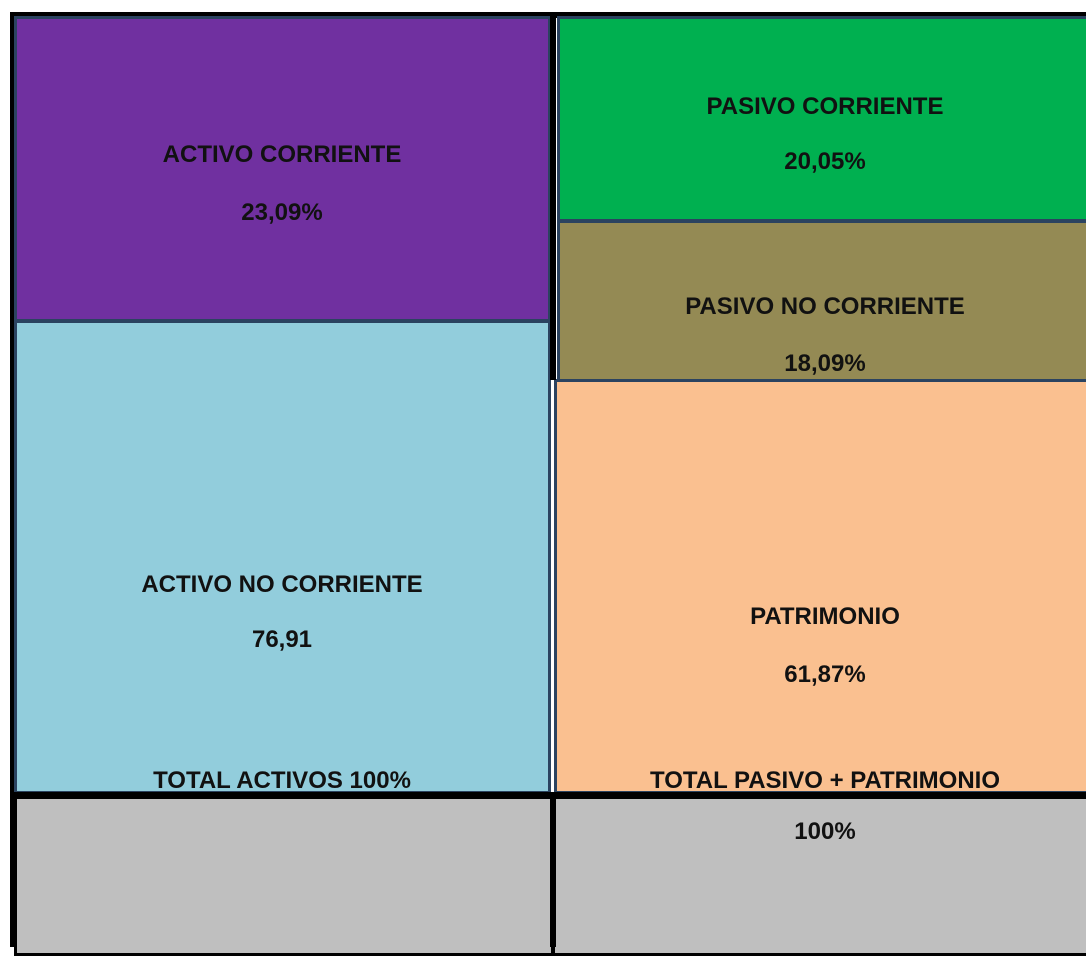 The image size is (1086, 956). I want to click on block-value: 76,91, so click(282, 639).